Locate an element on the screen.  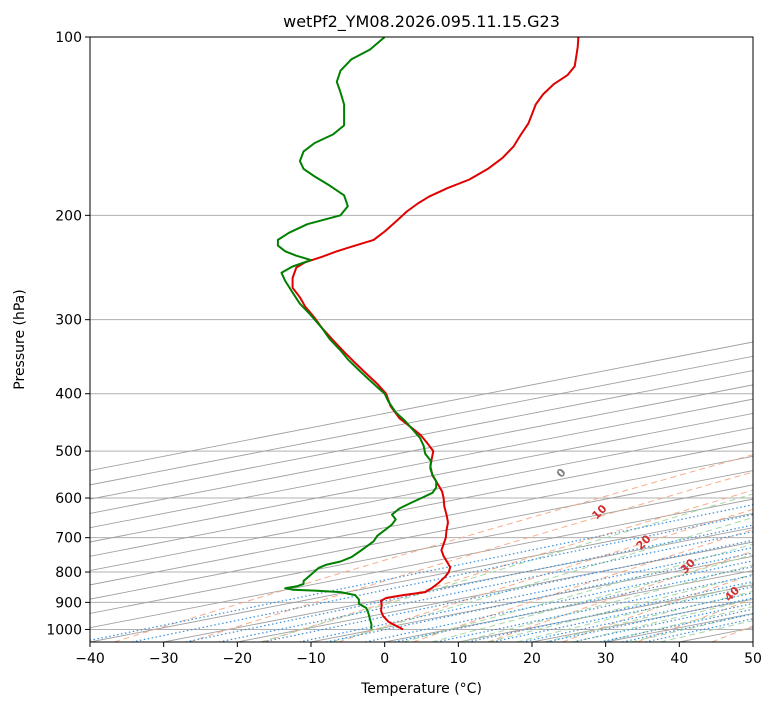
y-tick-label: 900 is located at coordinates (68, 603).